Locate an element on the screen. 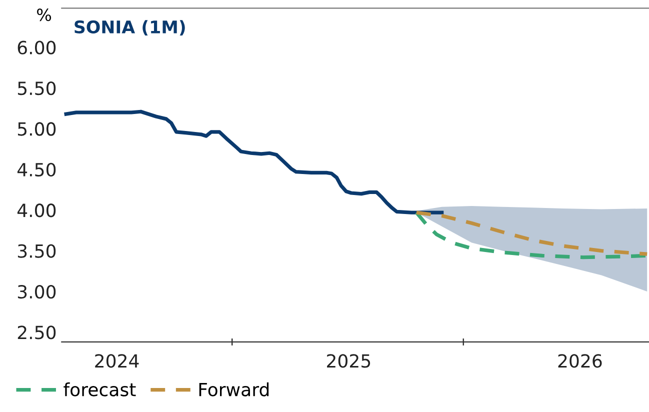  x-tick-label: 2024 is located at coordinates (117, 361).